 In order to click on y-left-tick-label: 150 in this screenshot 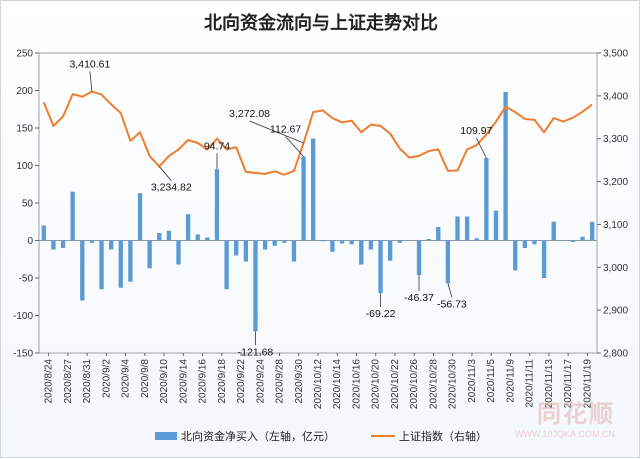, I will do `click(24, 129)`.